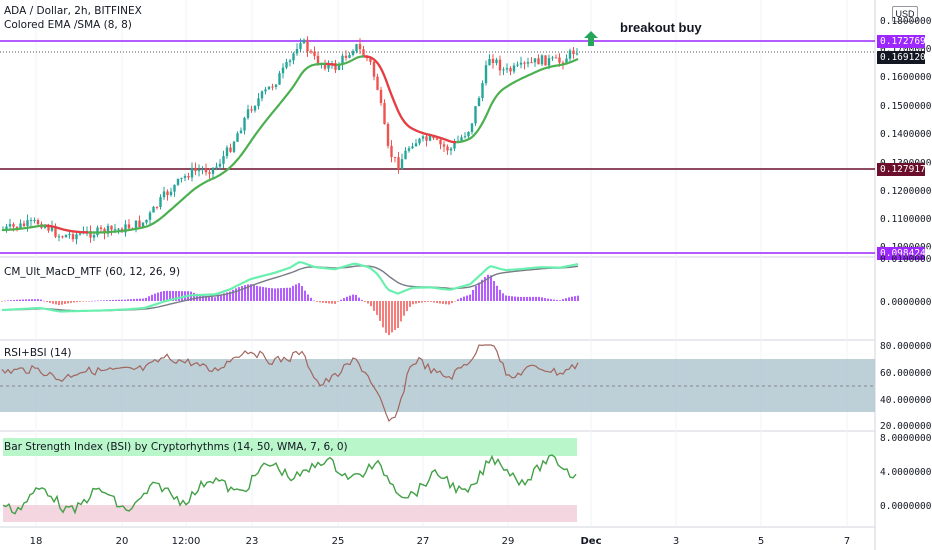  Describe the element at coordinates (290, 513) in the screenshot. I see `bsi-low-zone` at that location.